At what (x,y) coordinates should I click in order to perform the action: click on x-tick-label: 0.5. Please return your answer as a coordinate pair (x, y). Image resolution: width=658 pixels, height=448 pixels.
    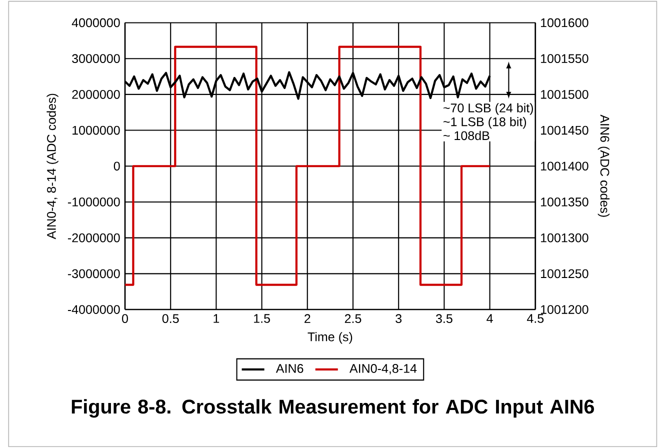
    Looking at the image, I should click on (170, 319).